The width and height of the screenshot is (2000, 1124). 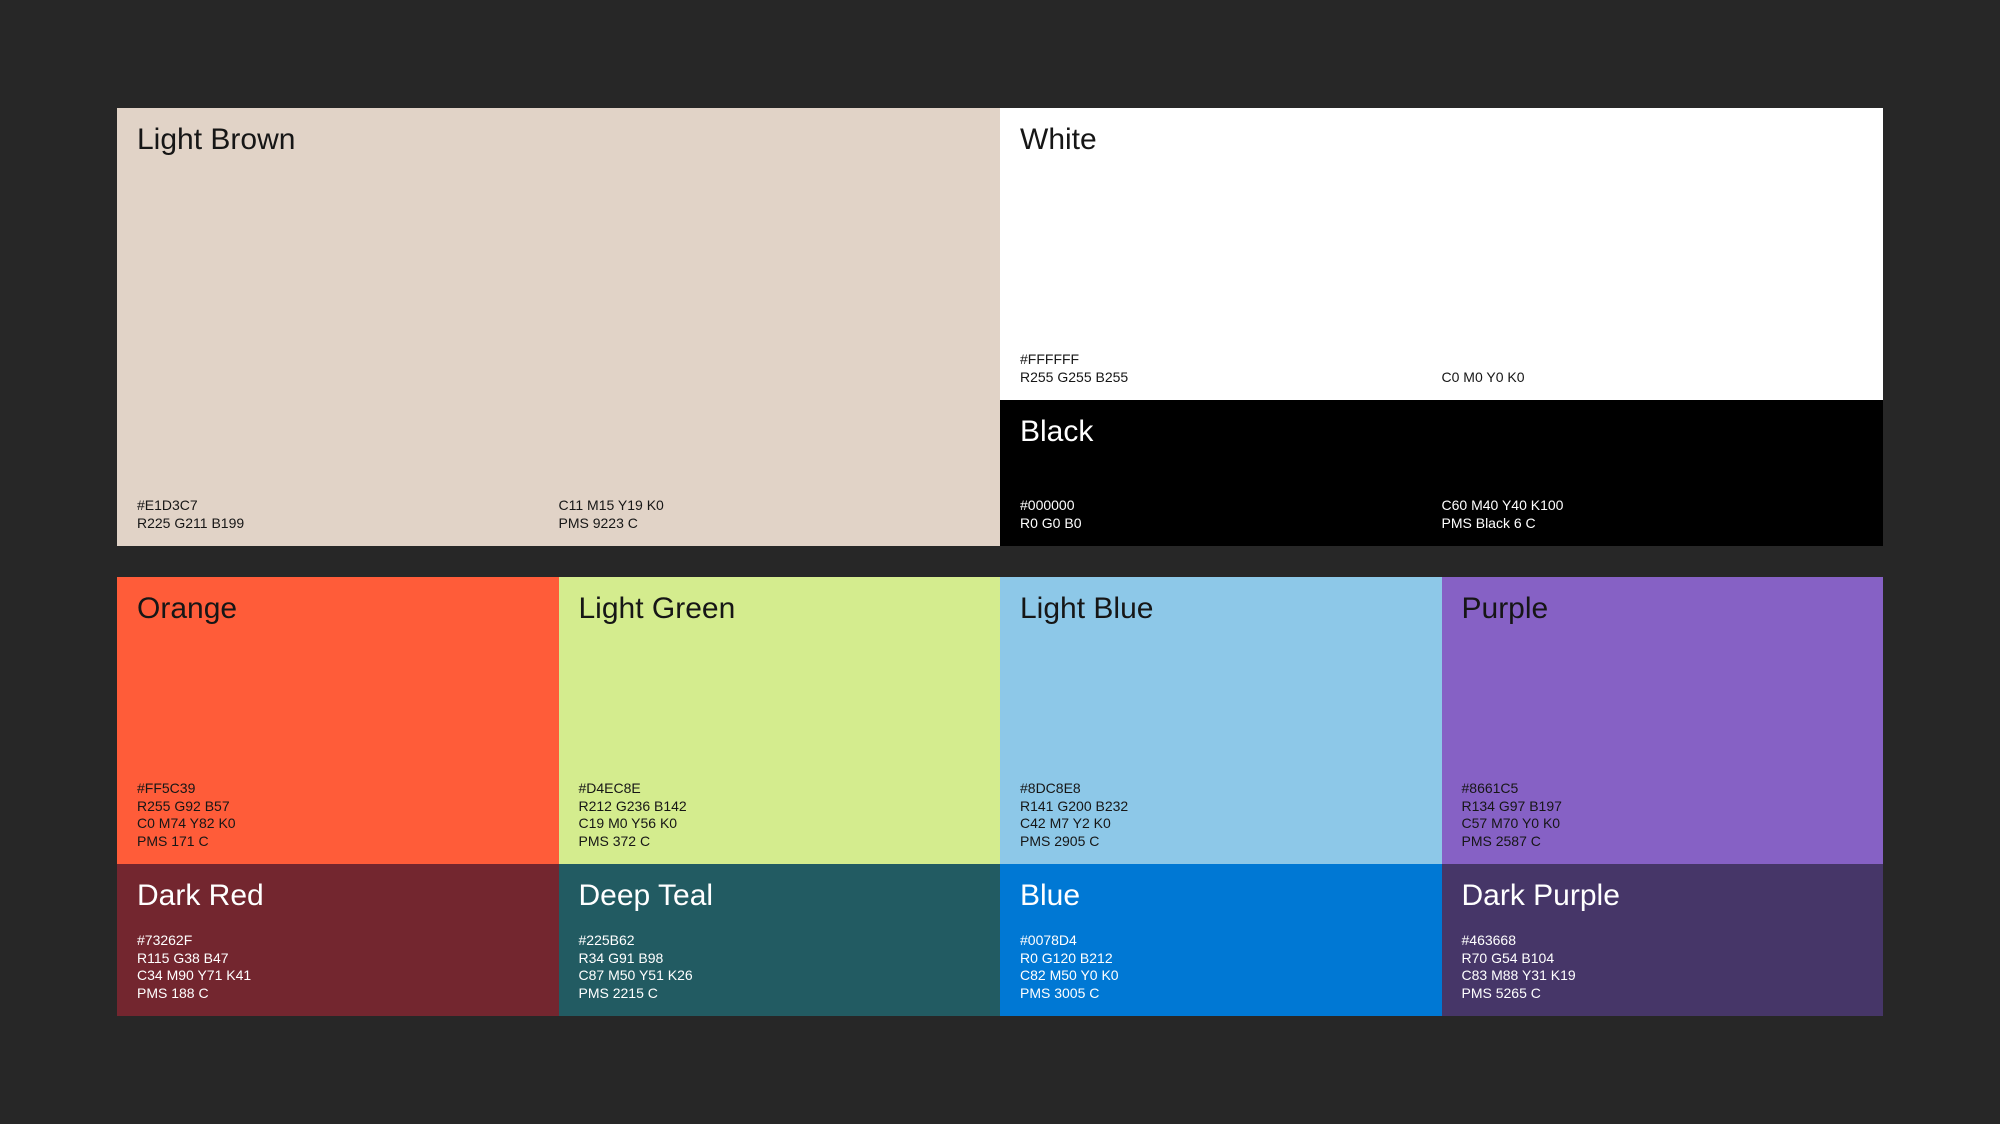 What do you see at coordinates (606, 940) in the screenshot?
I see `hex-value: #225B62` at bounding box center [606, 940].